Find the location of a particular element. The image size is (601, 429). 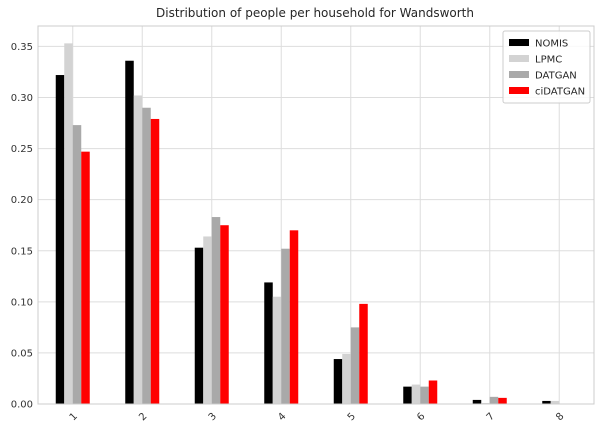

legend-swatch-lpmc is located at coordinates (519, 58).